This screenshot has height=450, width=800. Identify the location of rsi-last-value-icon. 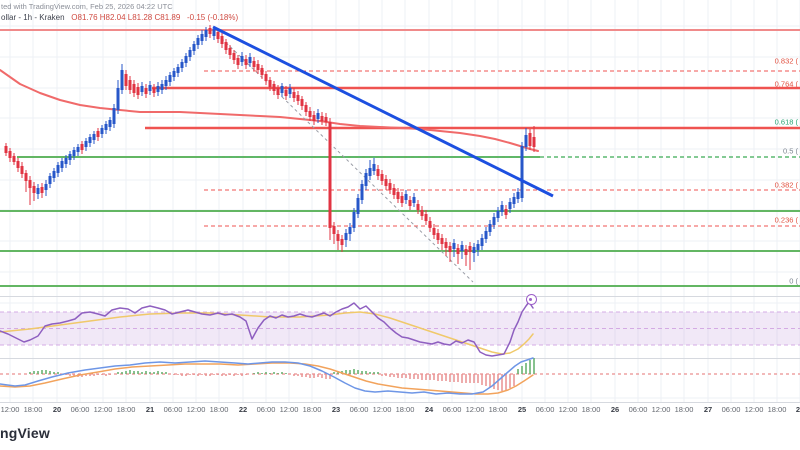
(531, 299).